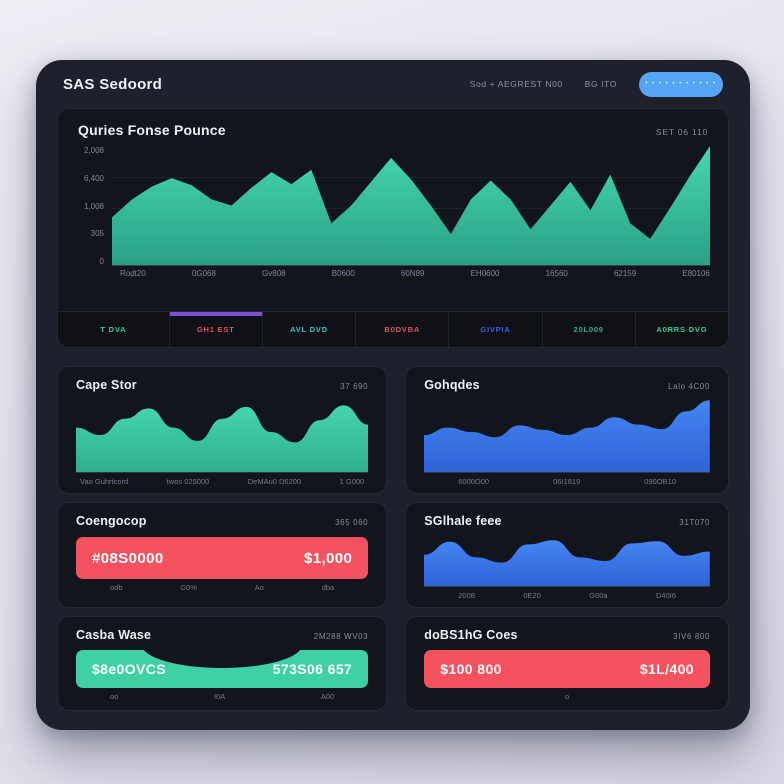  Describe the element at coordinates (474, 481) in the screenshot. I see `tick-label: 6000O00` at that location.